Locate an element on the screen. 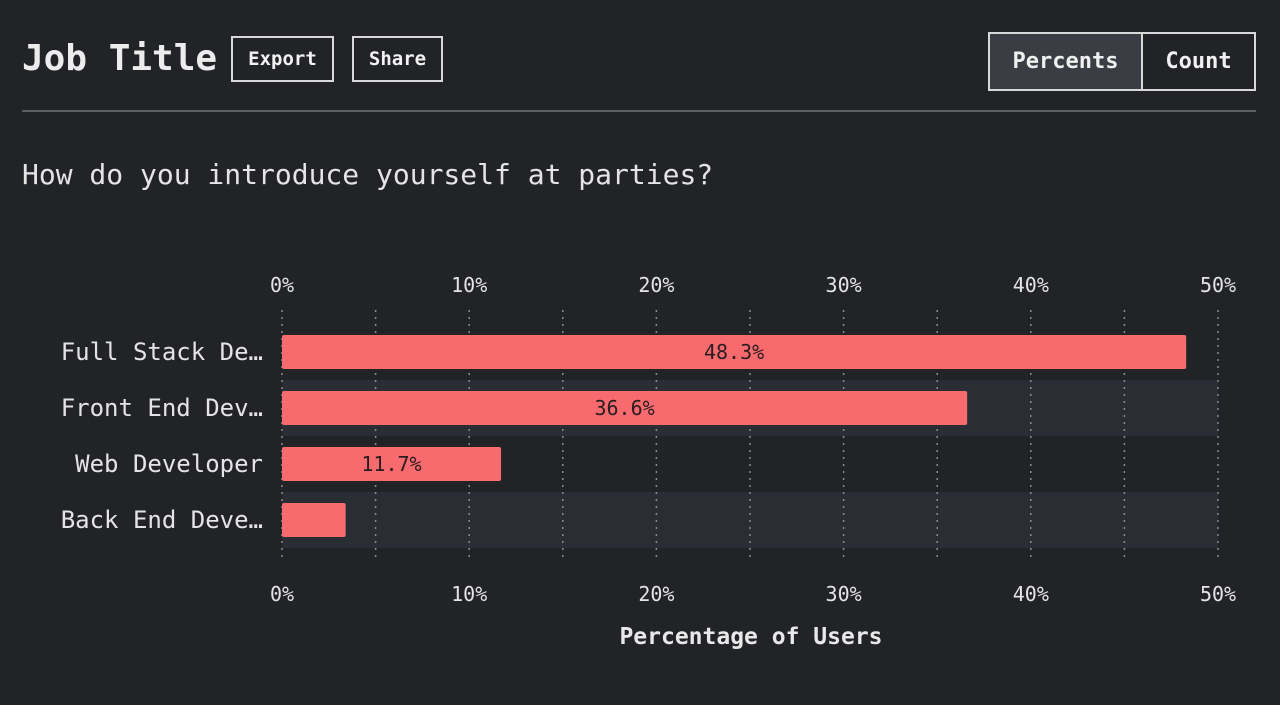  category-label: Web Developer is located at coordinates (169, 464).